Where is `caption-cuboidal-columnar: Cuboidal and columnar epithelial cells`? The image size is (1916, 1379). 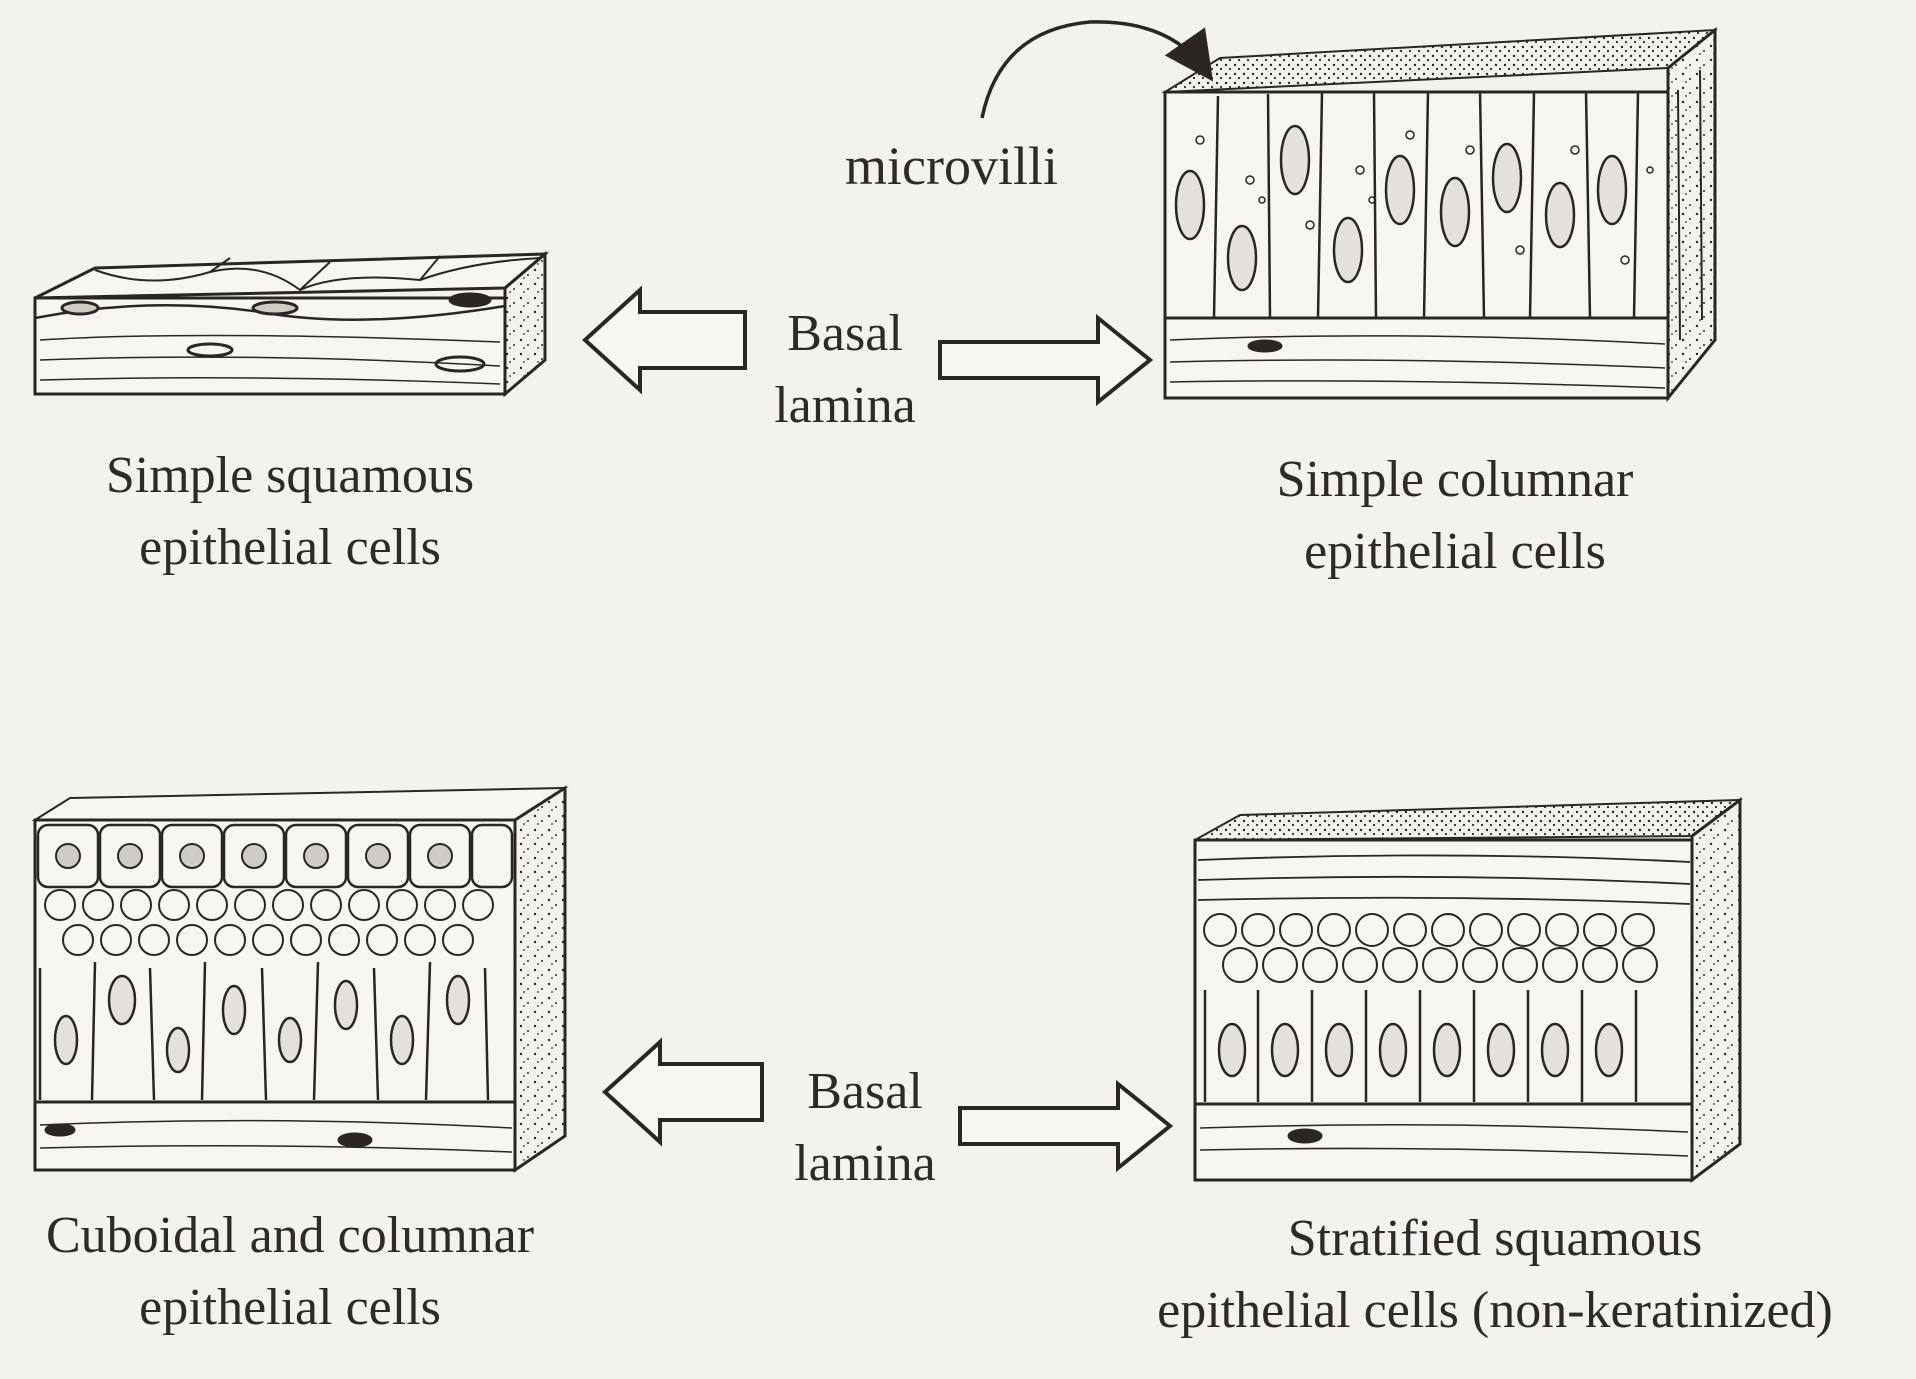
caption-cuboidal-columnar: Cuboidal and columnar epithelial cells is located at coordinates (290, 1271).